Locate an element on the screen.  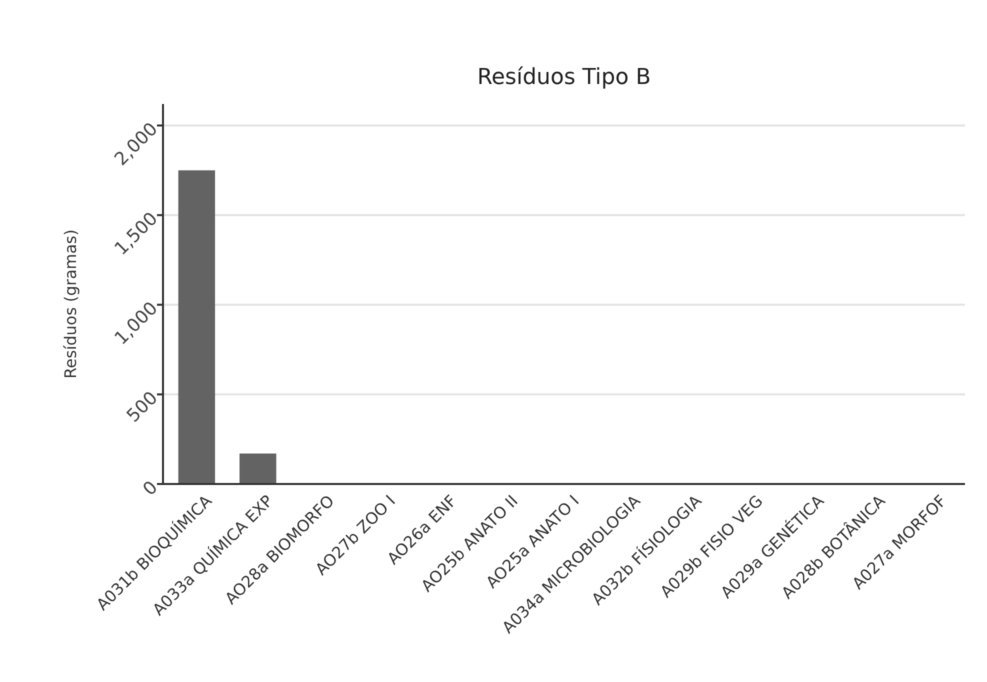
y-axis-title: Resíduos (gramas) is located at coordinates (70, 304).